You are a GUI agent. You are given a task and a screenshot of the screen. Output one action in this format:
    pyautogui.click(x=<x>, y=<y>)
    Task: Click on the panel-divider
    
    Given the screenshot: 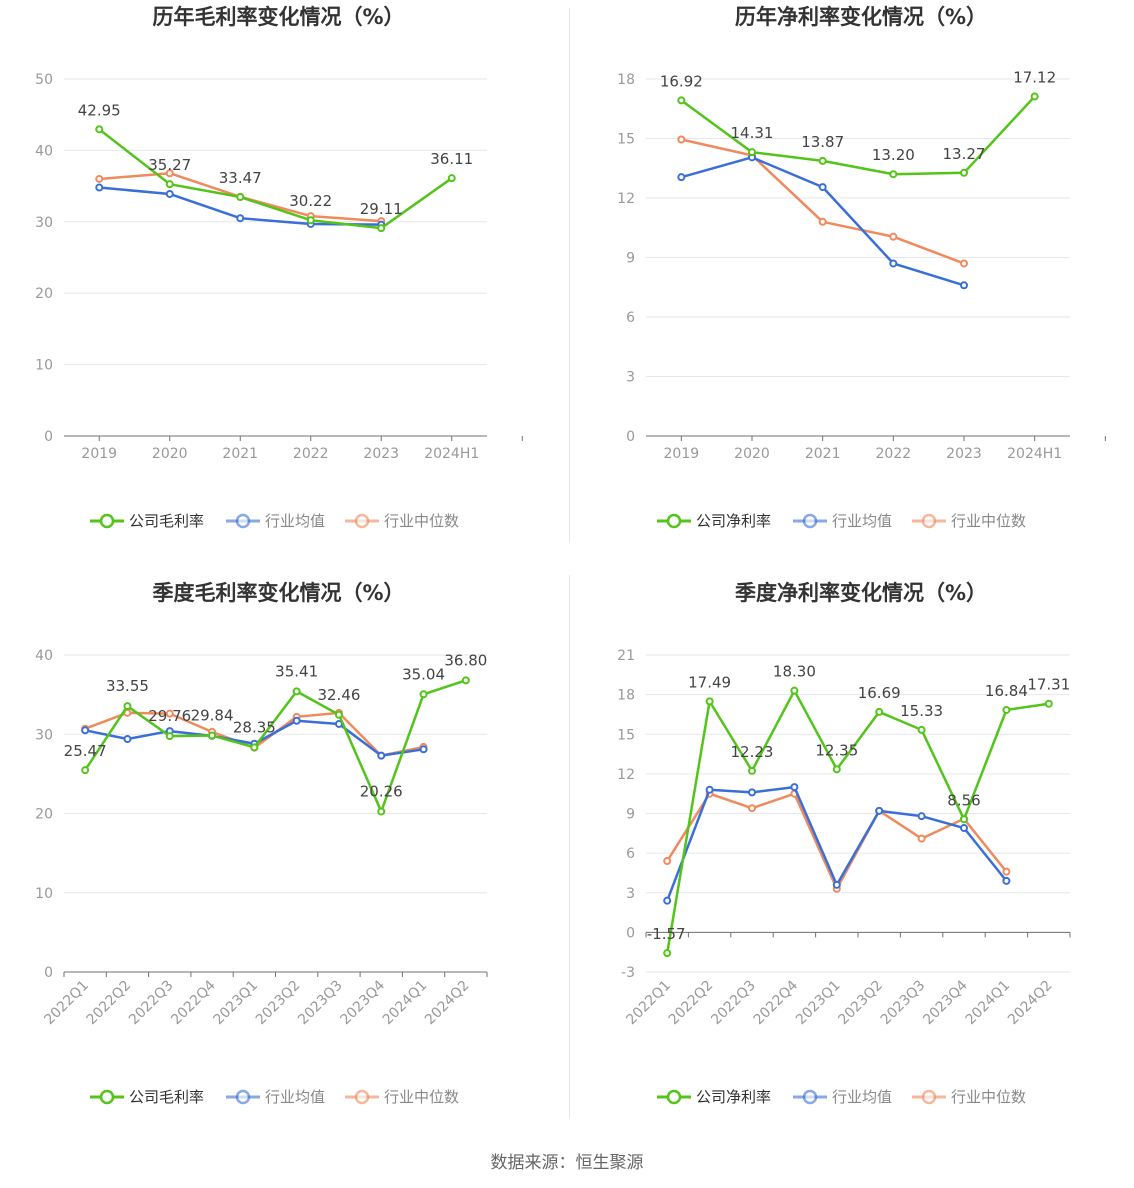 What is the action you would take?
    pyautogui.click(x=569, y=275)
    